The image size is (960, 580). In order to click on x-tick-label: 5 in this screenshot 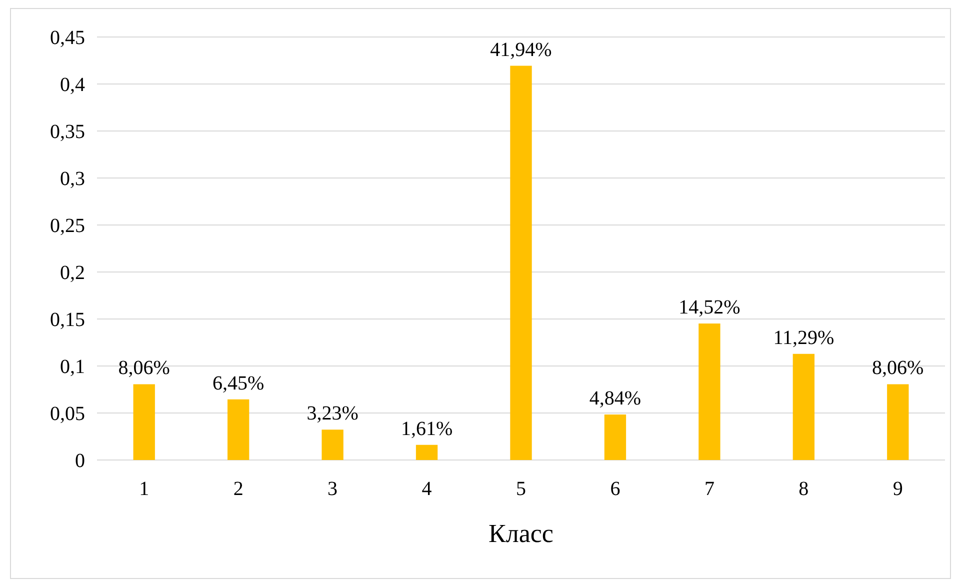, I will do `click(521, 489)`.